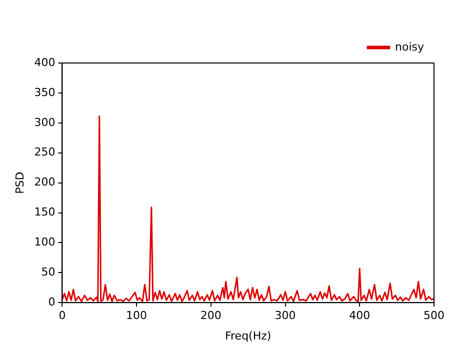 The image size is (474, 355). I want to click on x-tick-label: 0, so click(62, 315).